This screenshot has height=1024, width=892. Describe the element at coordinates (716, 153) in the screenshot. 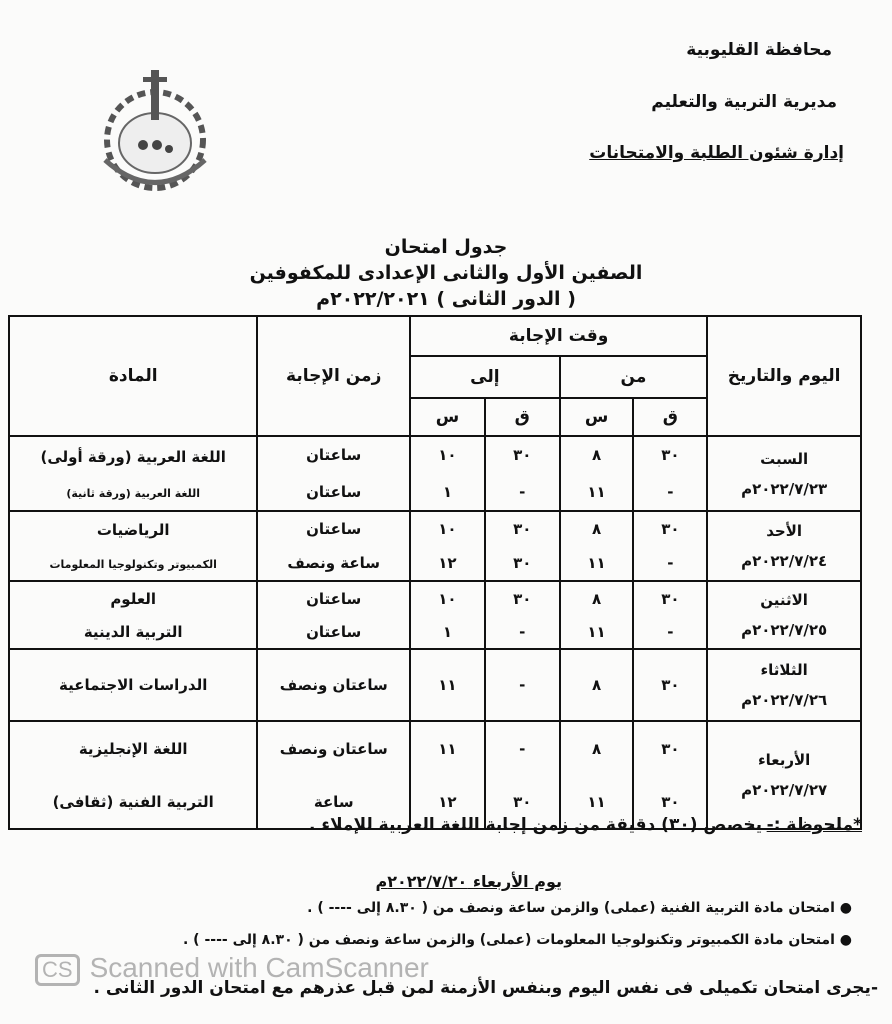

I see `department: إدارة شئون الطلبة والامتحانات` at that location.